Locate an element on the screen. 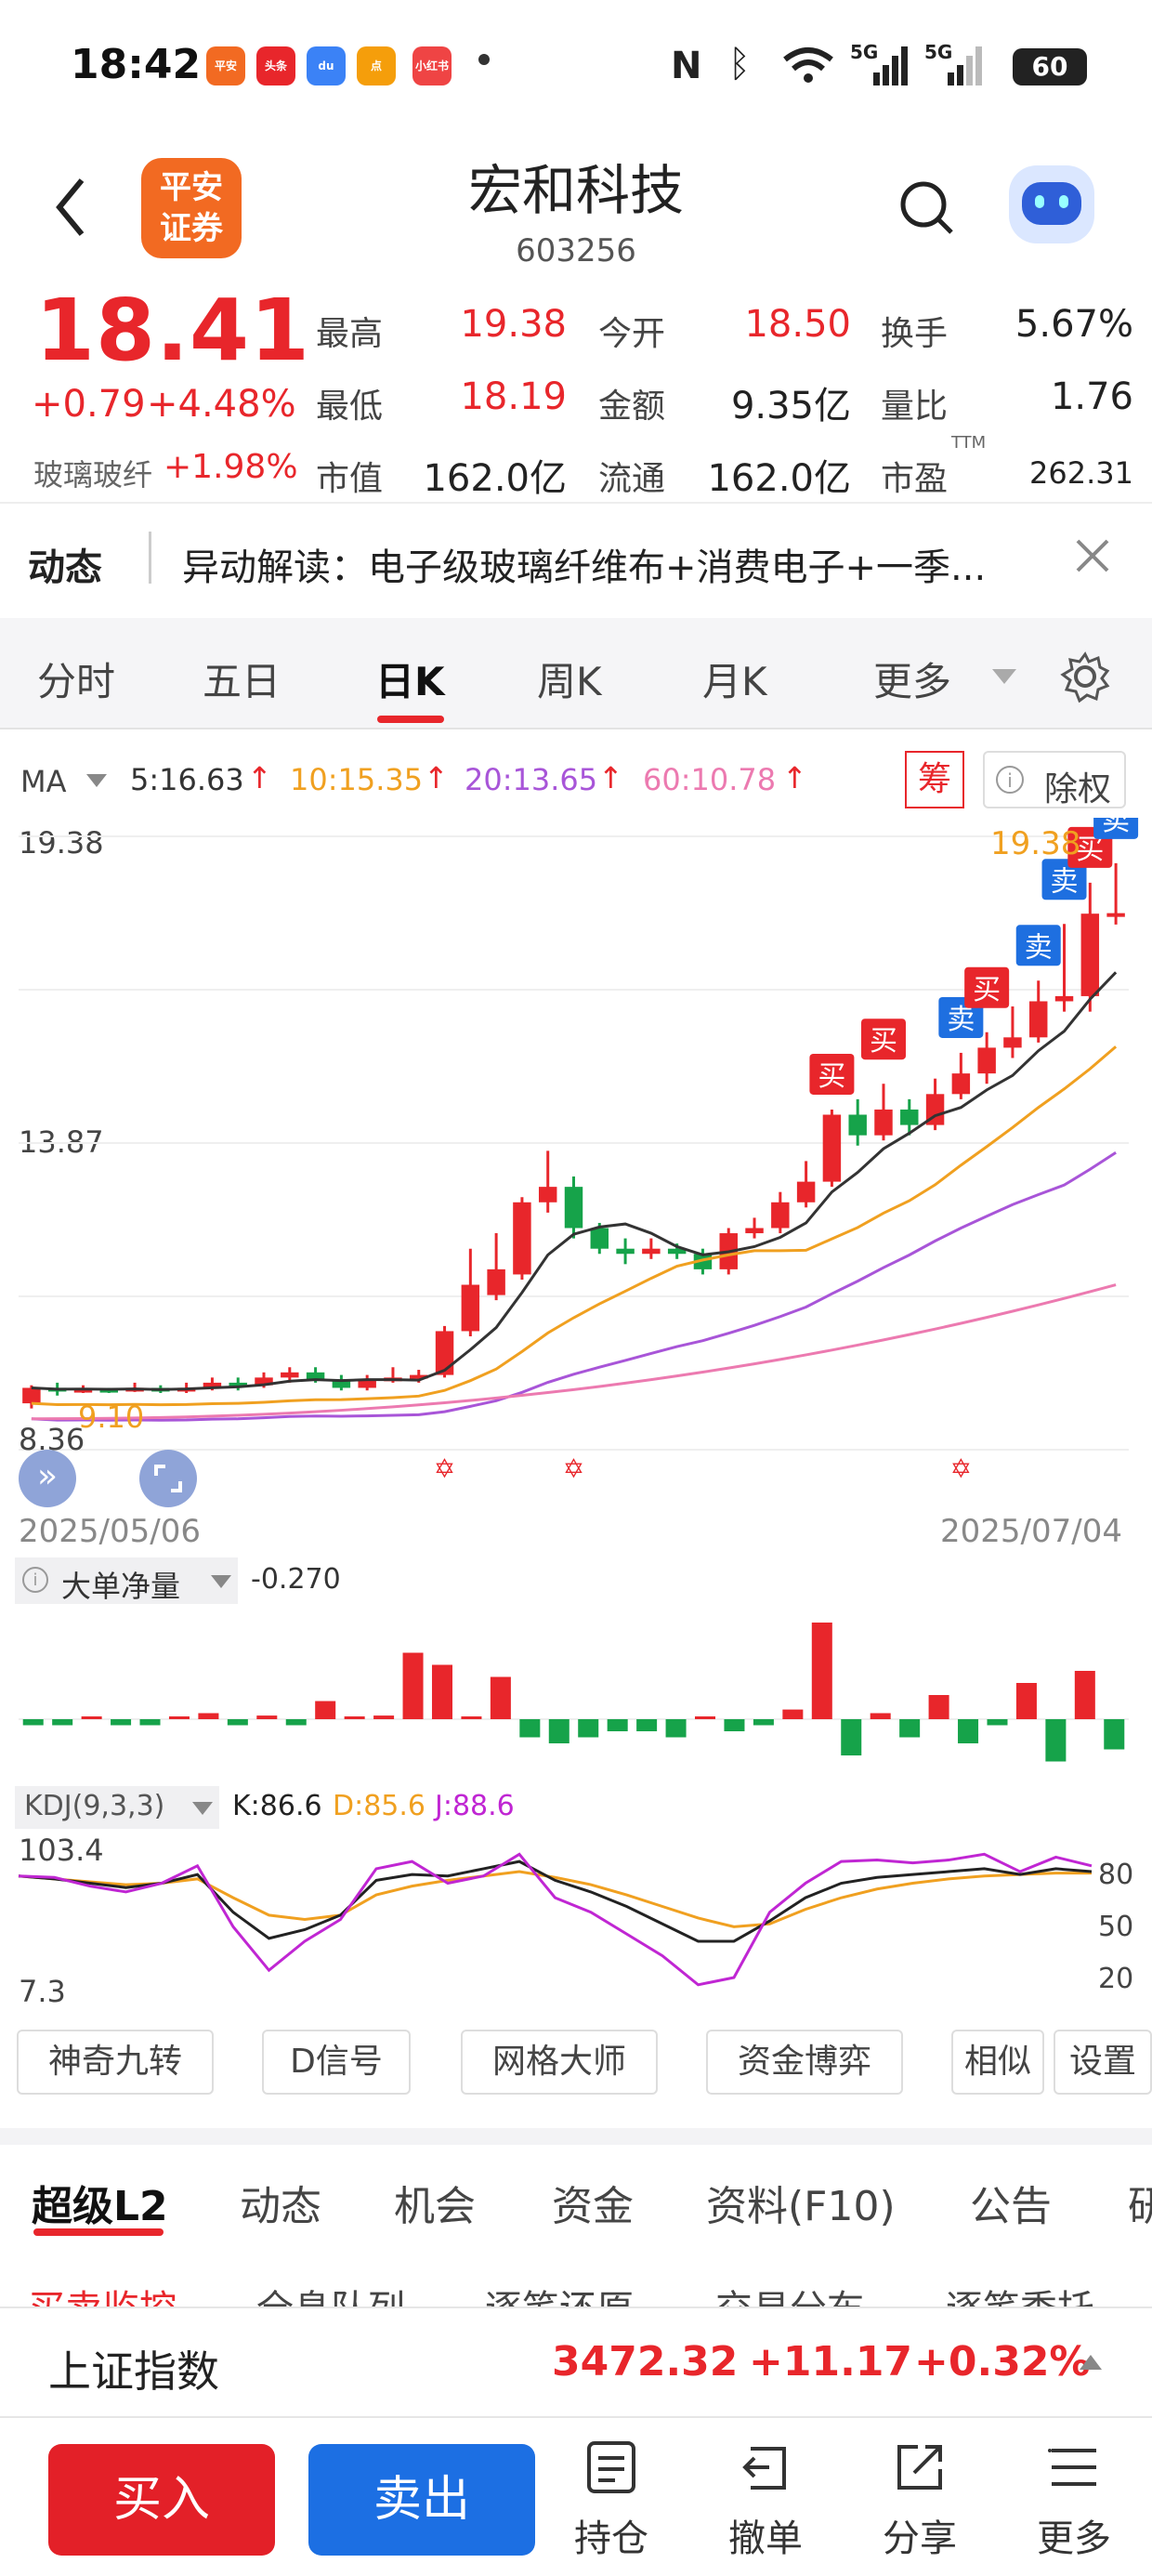  share-button: 分享 is located at coordinates (919, 2500).